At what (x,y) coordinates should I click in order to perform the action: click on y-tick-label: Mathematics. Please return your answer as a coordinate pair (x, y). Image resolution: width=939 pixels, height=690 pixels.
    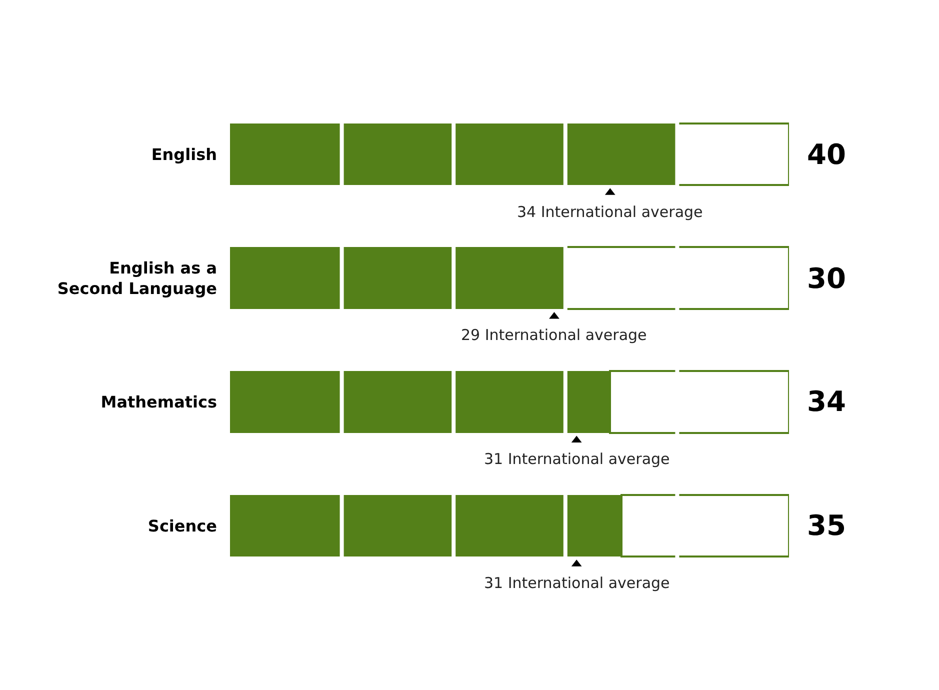
    Looking at the image, I should click on (158, 402).